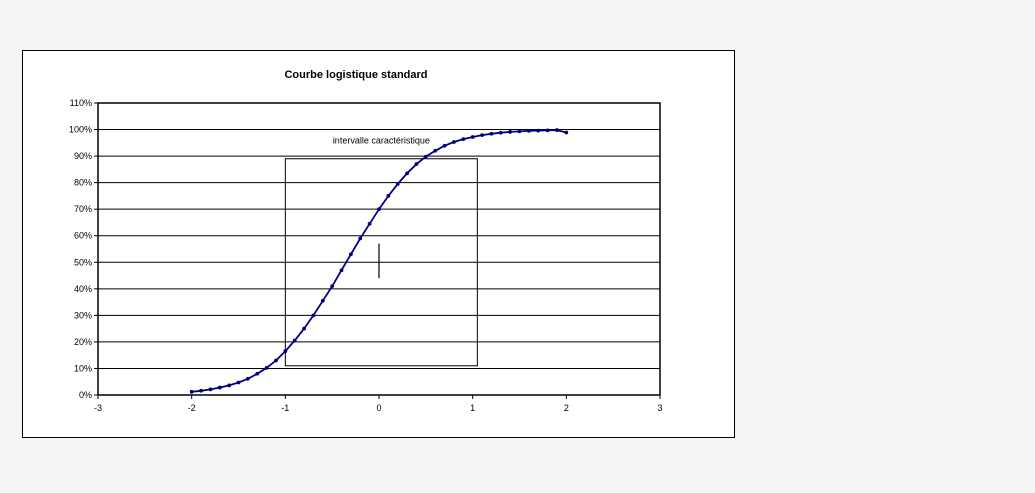 The width and height of the screenshot is (1035, 493). What do you see at coordinates (381, 141) in the screenshot?
I see `interval-label: intervalle caractéristique` at bounding box center [381, 141].